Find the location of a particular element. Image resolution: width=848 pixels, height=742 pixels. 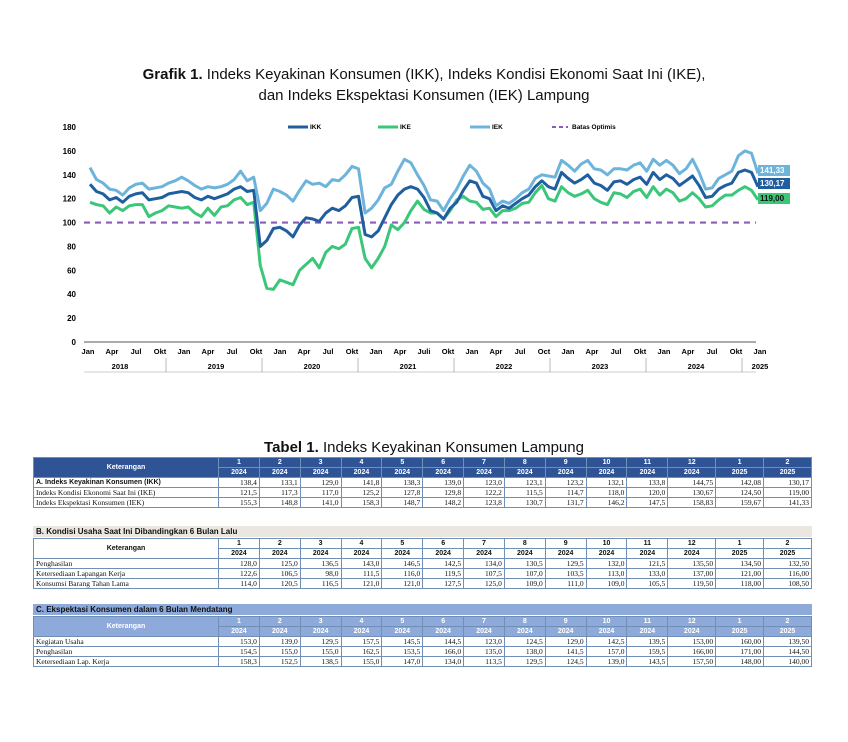

cell-value: 111,0 is located at coordinates (565, 583).